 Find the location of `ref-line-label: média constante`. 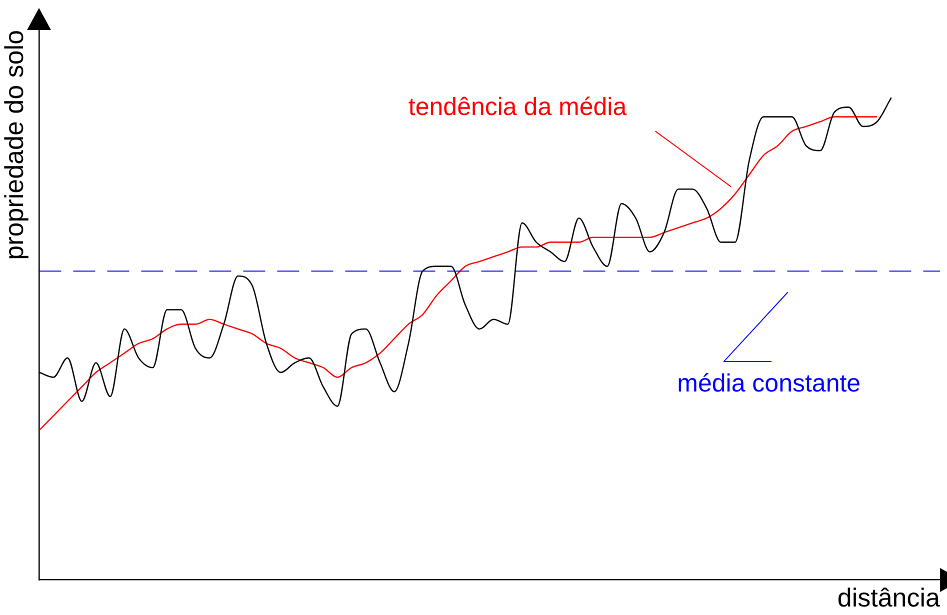

ref-line-label: média constante is located at coordinates (769, 384).